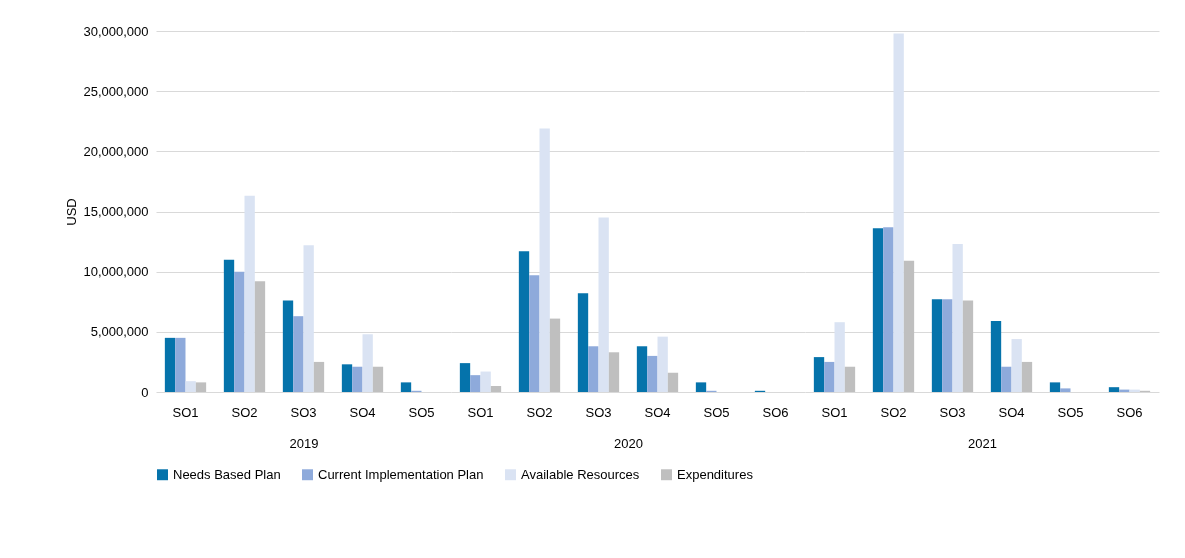  I want to click on x-axis-title: 2020, so click(628, 443).